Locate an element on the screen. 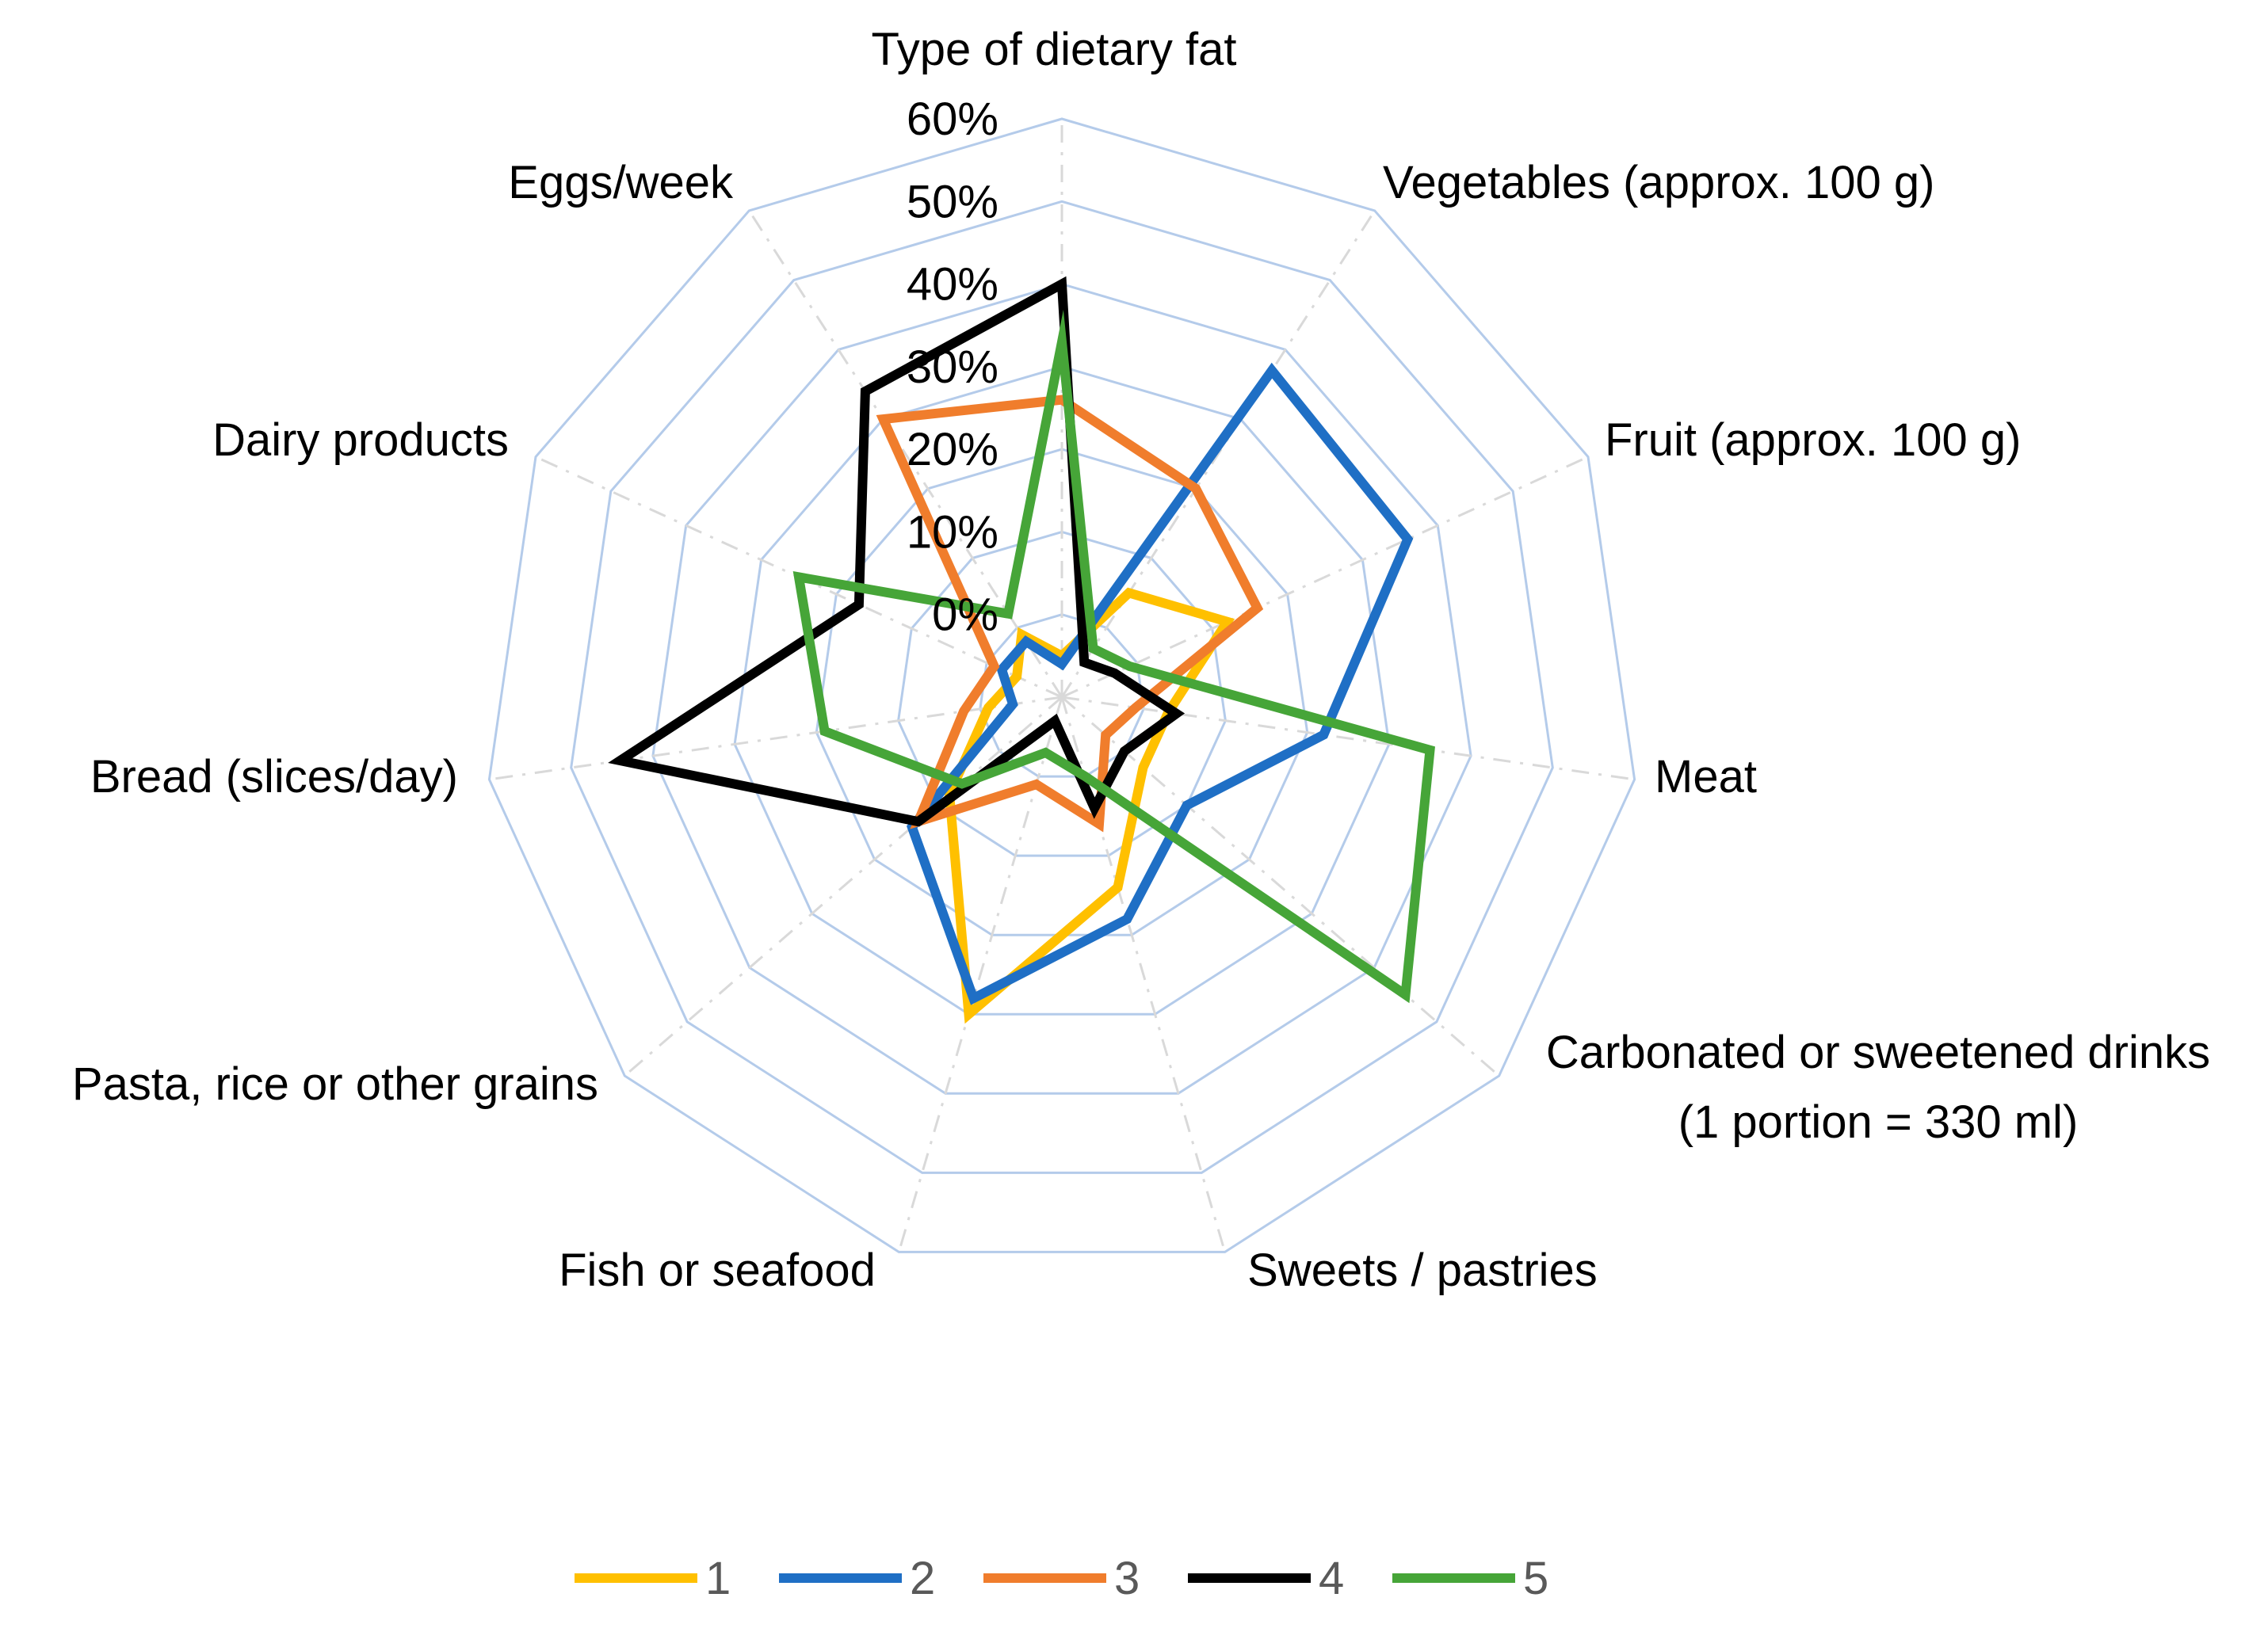  axis-label: Sweets / pastries is located at coordinates (1423, 1270).